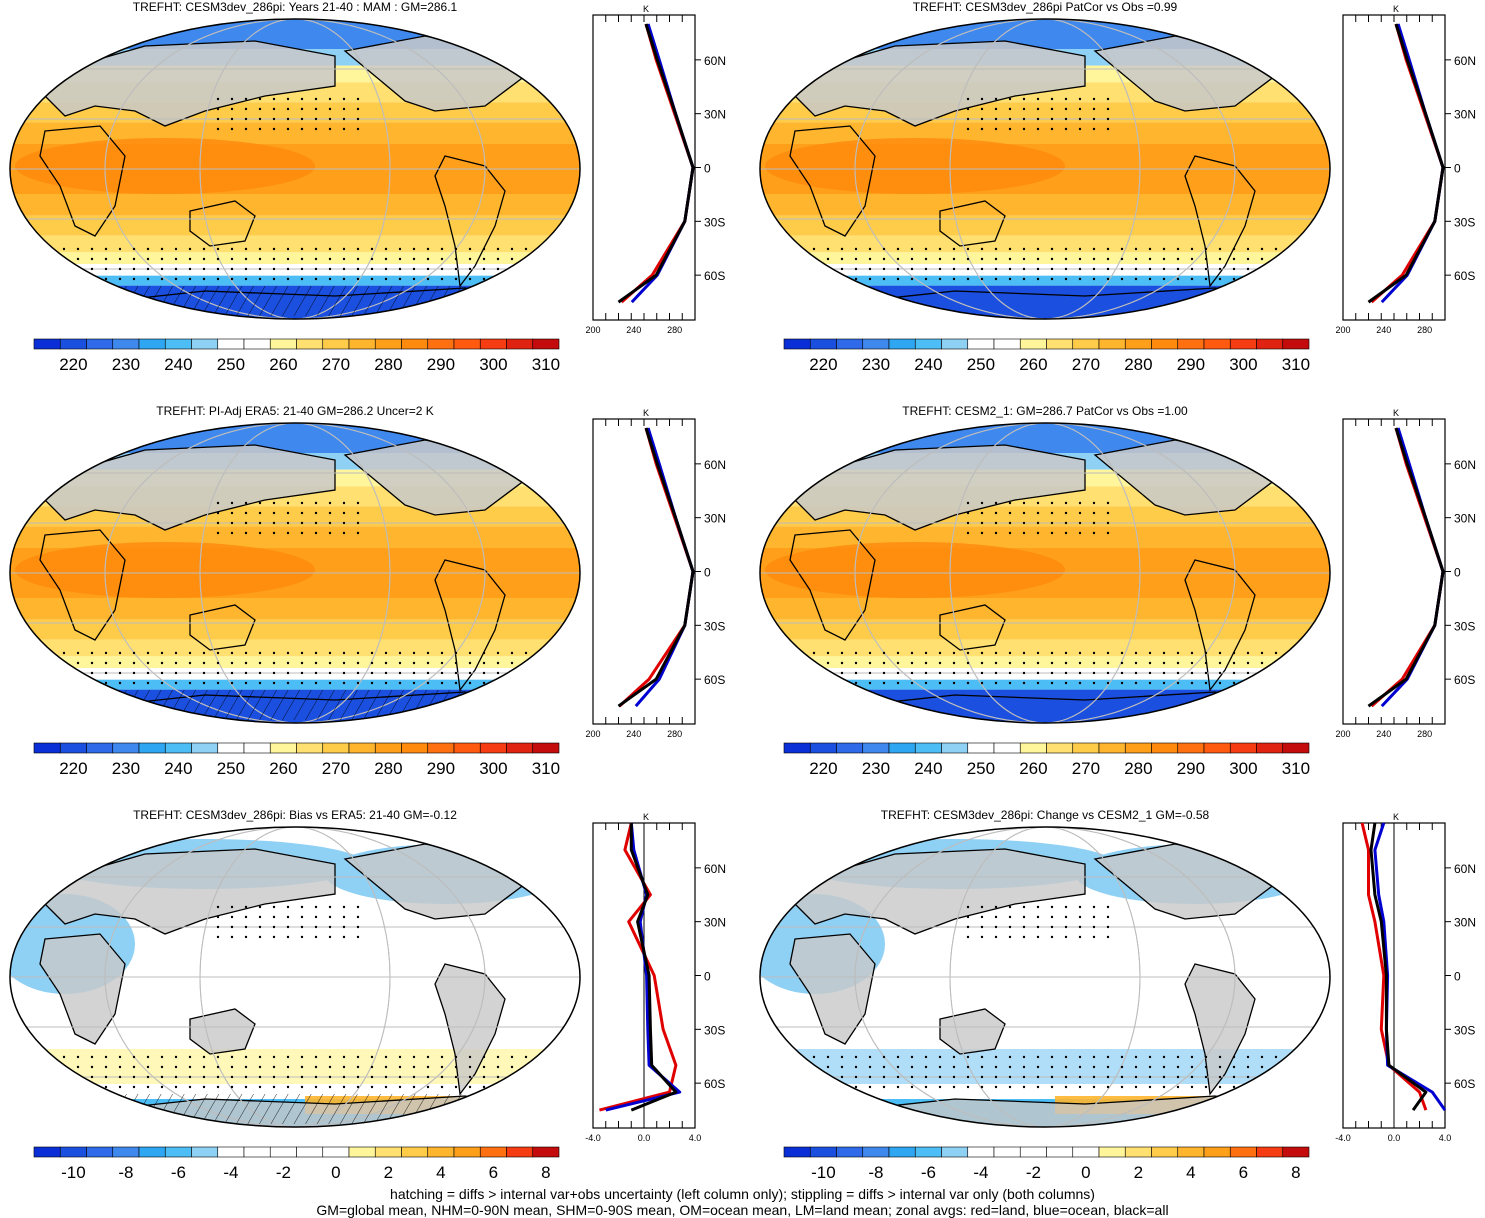 The height and width of the screenshot is (1218, 1485). I want to click on colorbar-tick-label: 280, so click(1138, 768).